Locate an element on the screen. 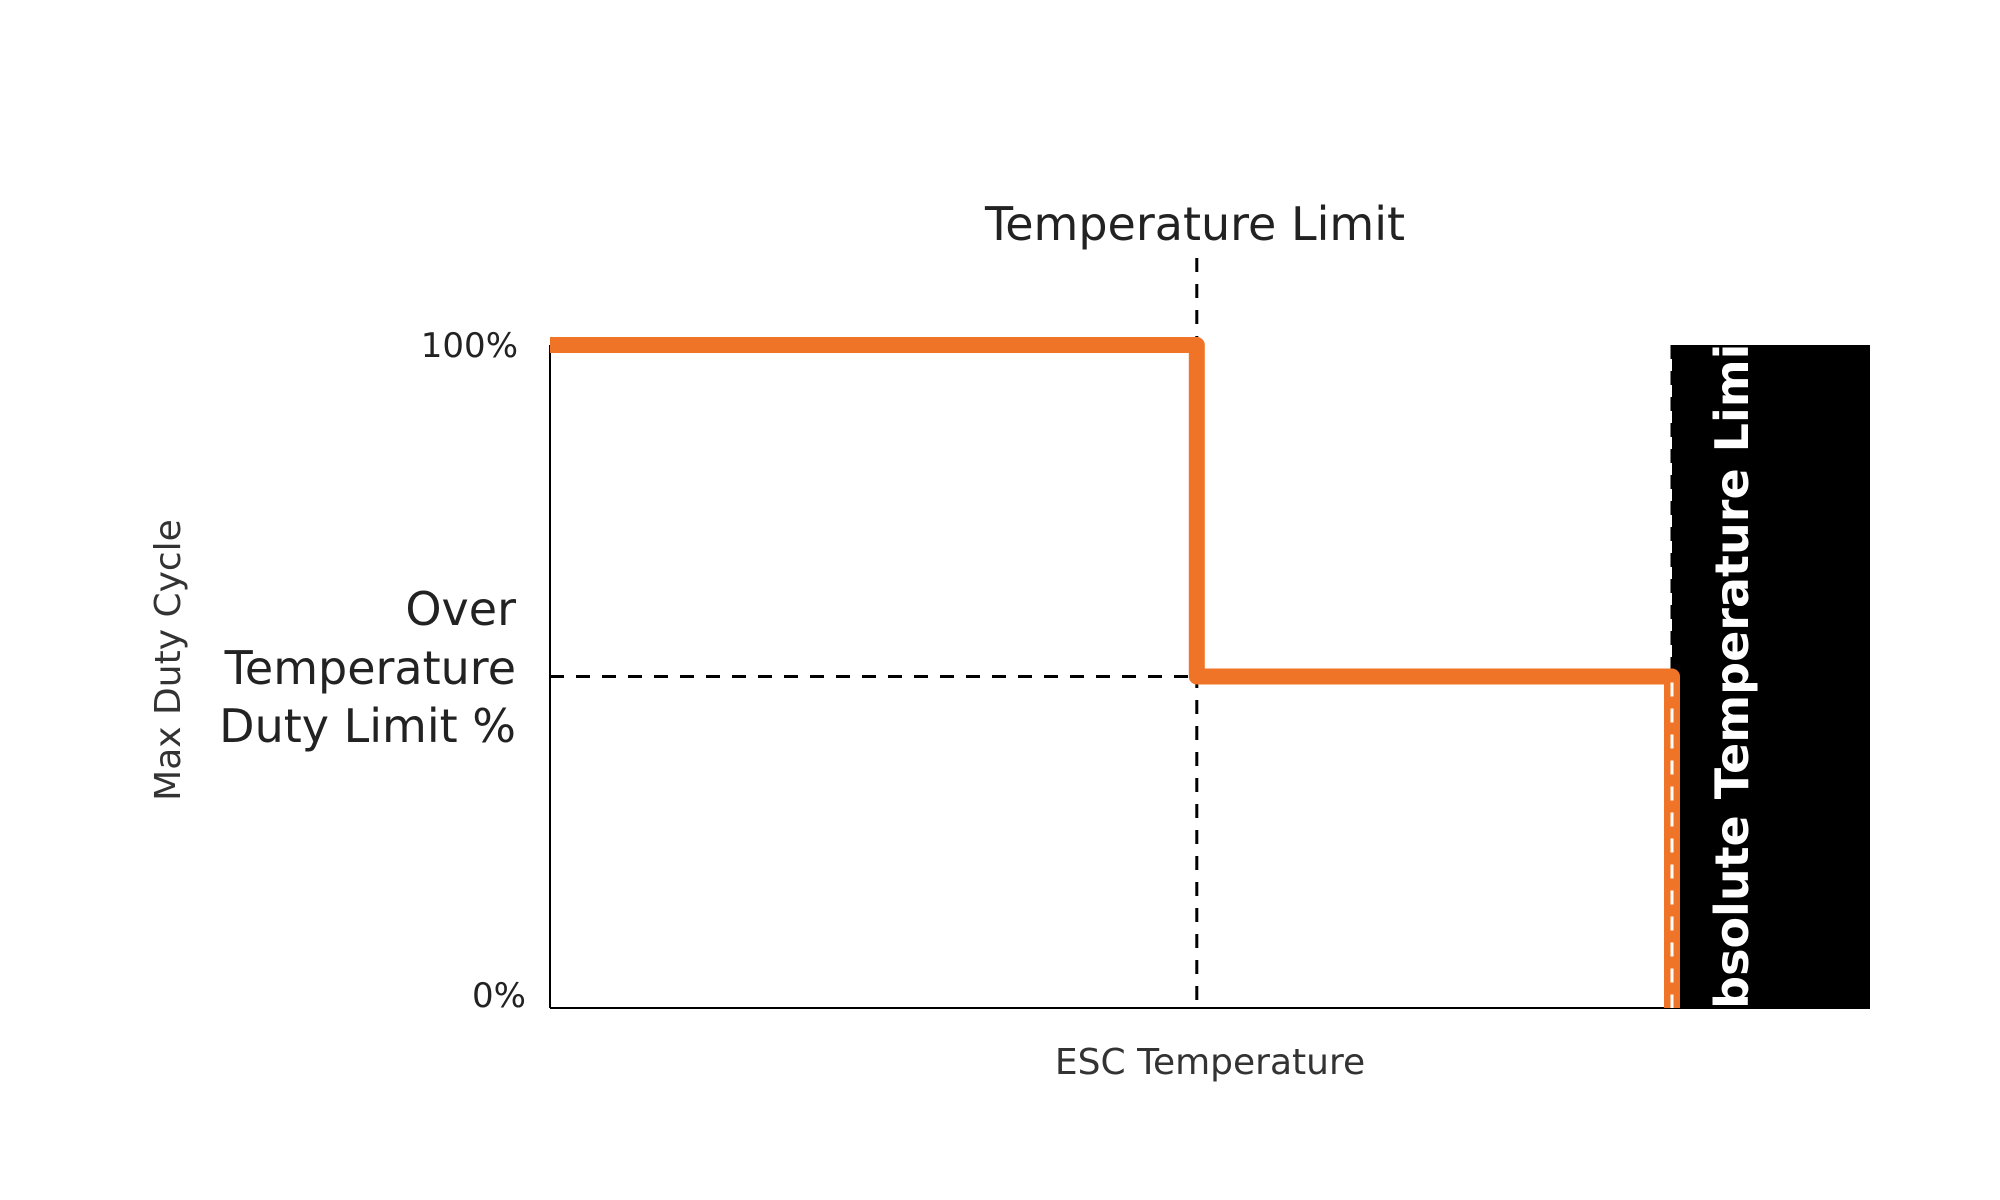 This screenshot has height=1200, width=2000. y-tick-label-0: 0% is located at coordinates (499, 996).